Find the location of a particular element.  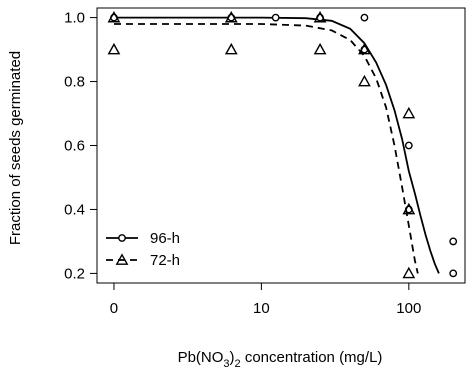

x-axis-title: Pb(NO3)2 concentration (mg/L) is located at coordinates (280, 359).